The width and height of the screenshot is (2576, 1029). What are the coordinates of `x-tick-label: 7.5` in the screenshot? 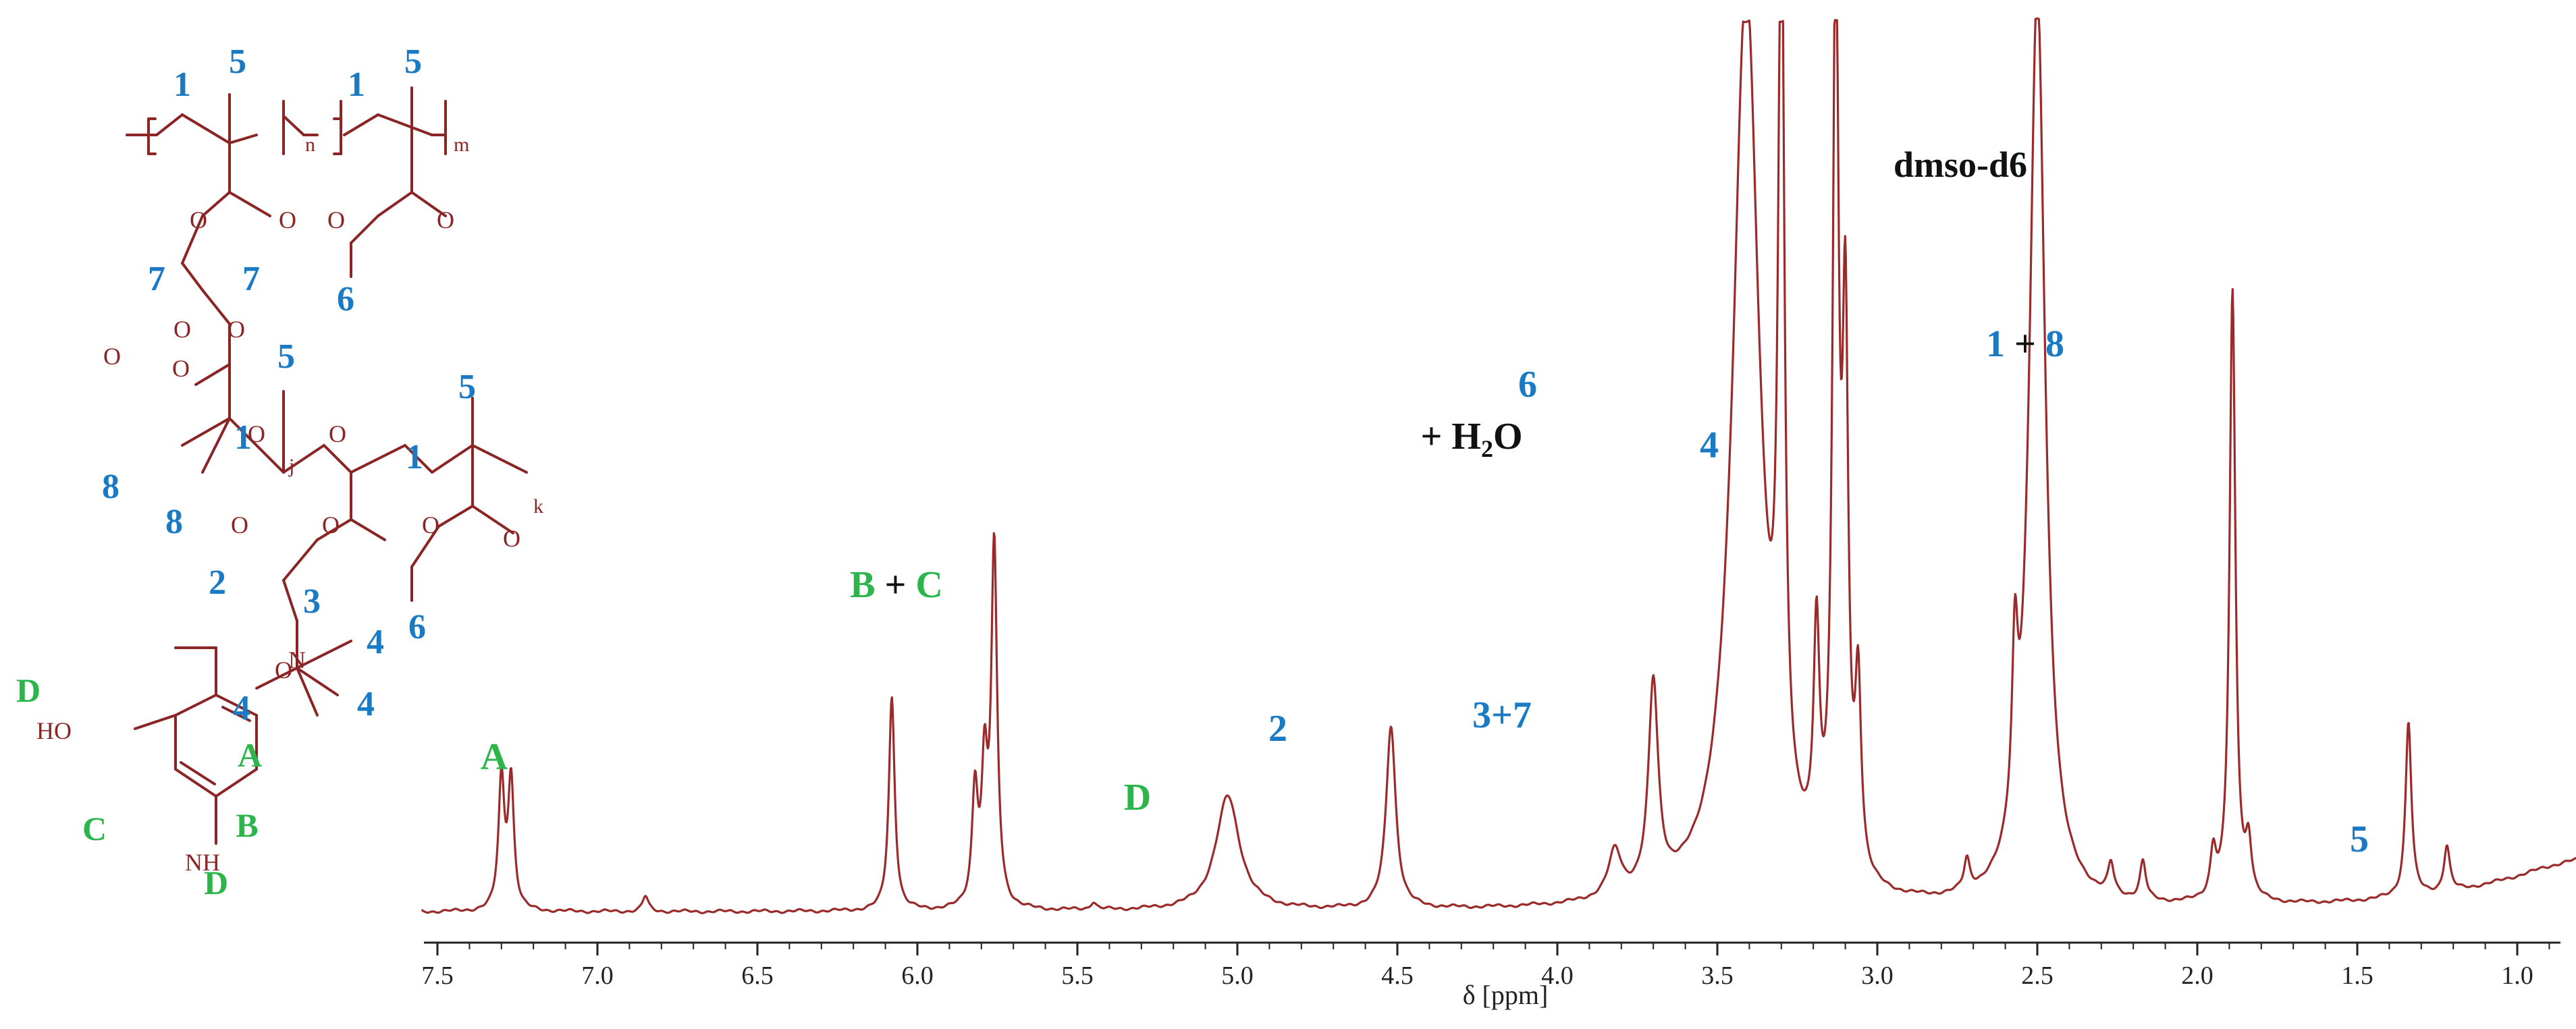 It's located at (437, 976).